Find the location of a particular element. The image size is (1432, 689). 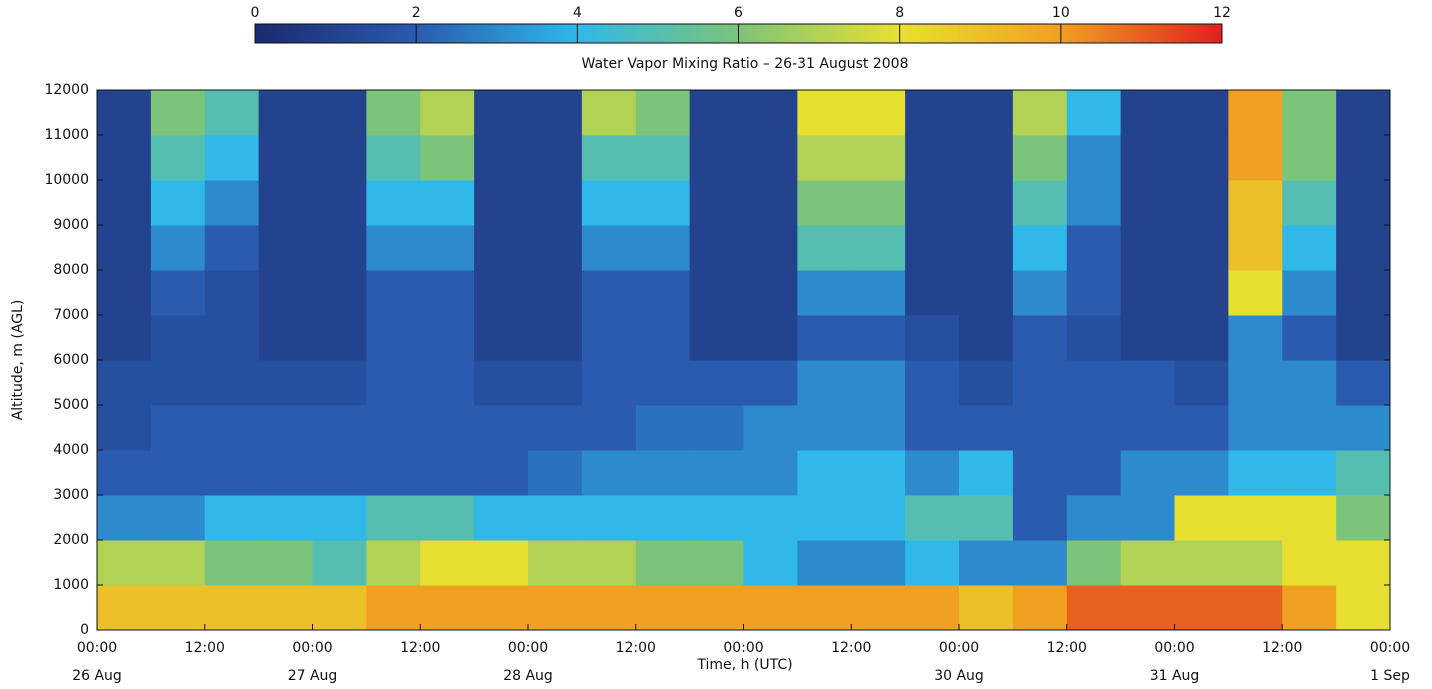

y-tick-label: 9000 is located at coordinates (71, 225).